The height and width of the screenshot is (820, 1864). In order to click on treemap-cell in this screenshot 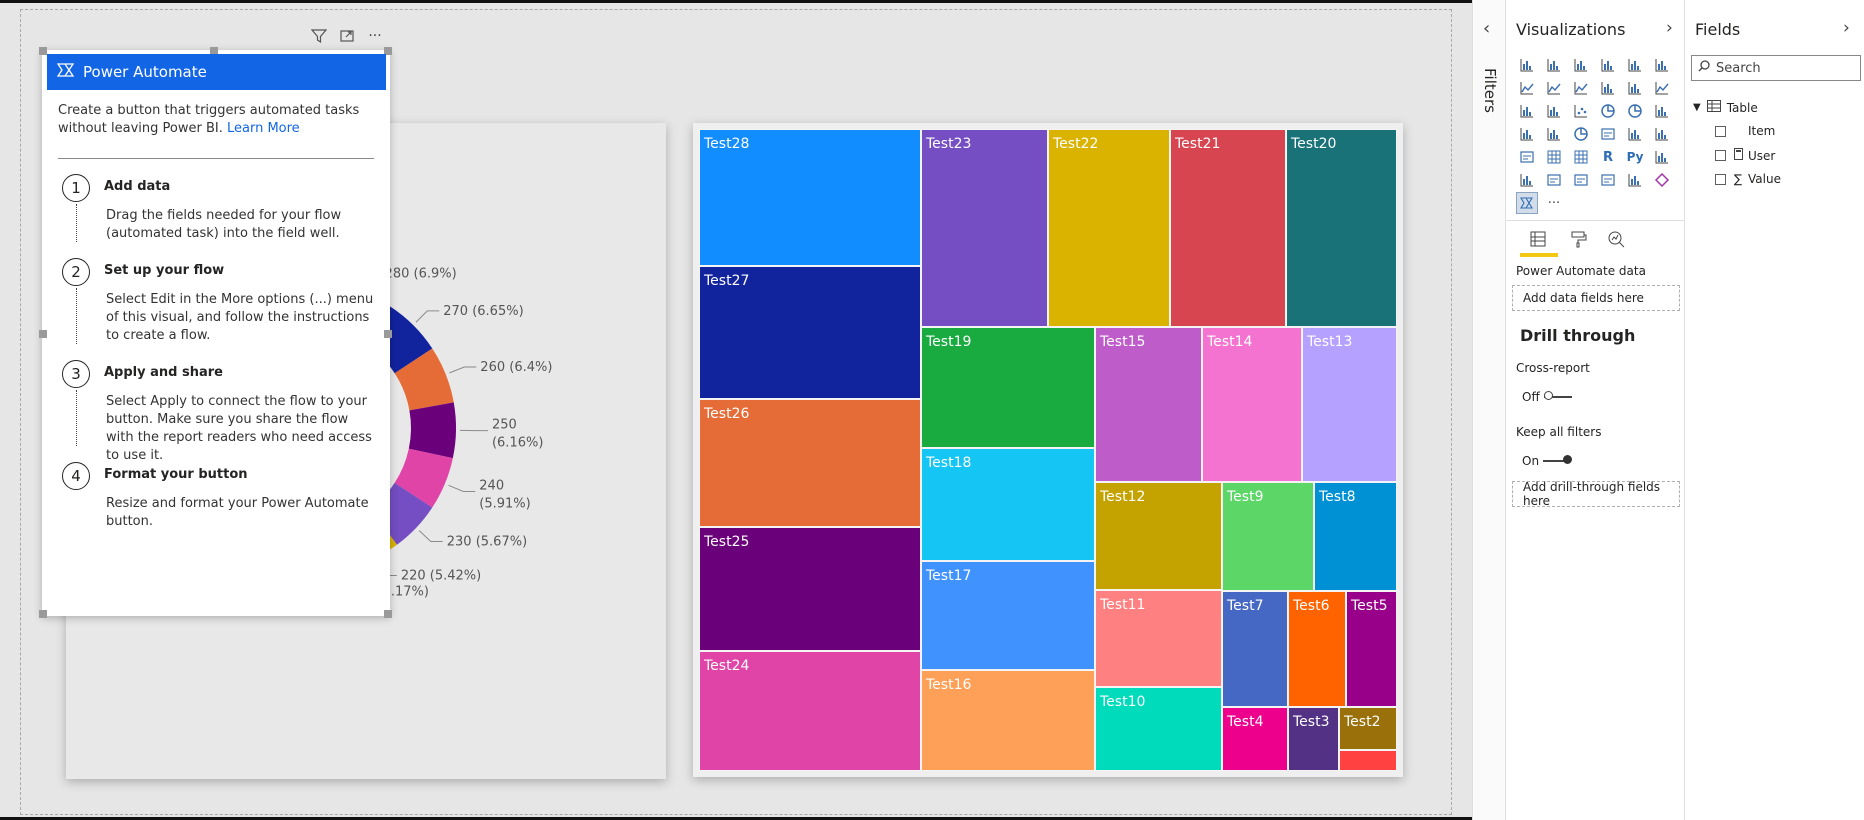, I will do `click(1368, 760)`.